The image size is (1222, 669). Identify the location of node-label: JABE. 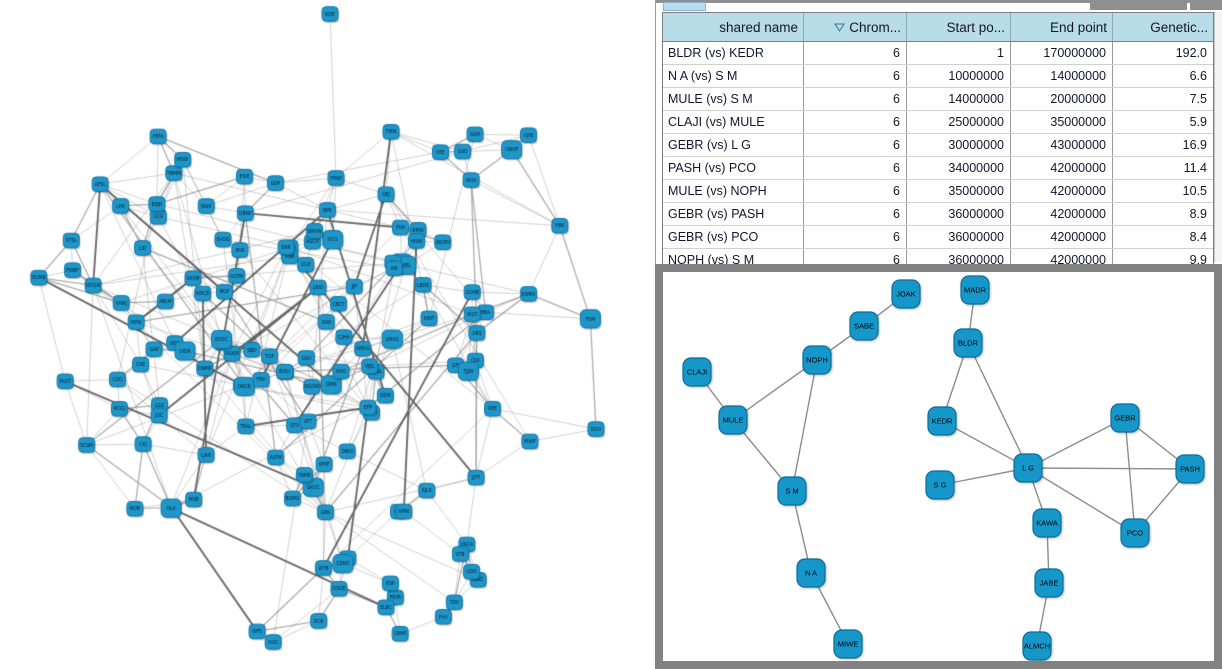
(1049, 583).